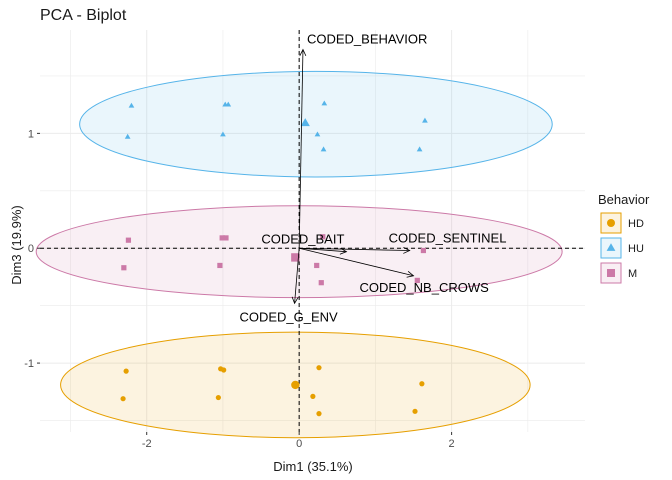  Describe the element at coordinates (636, 224) in the screenshot. I see `legend-label-hd: HD` at that location.